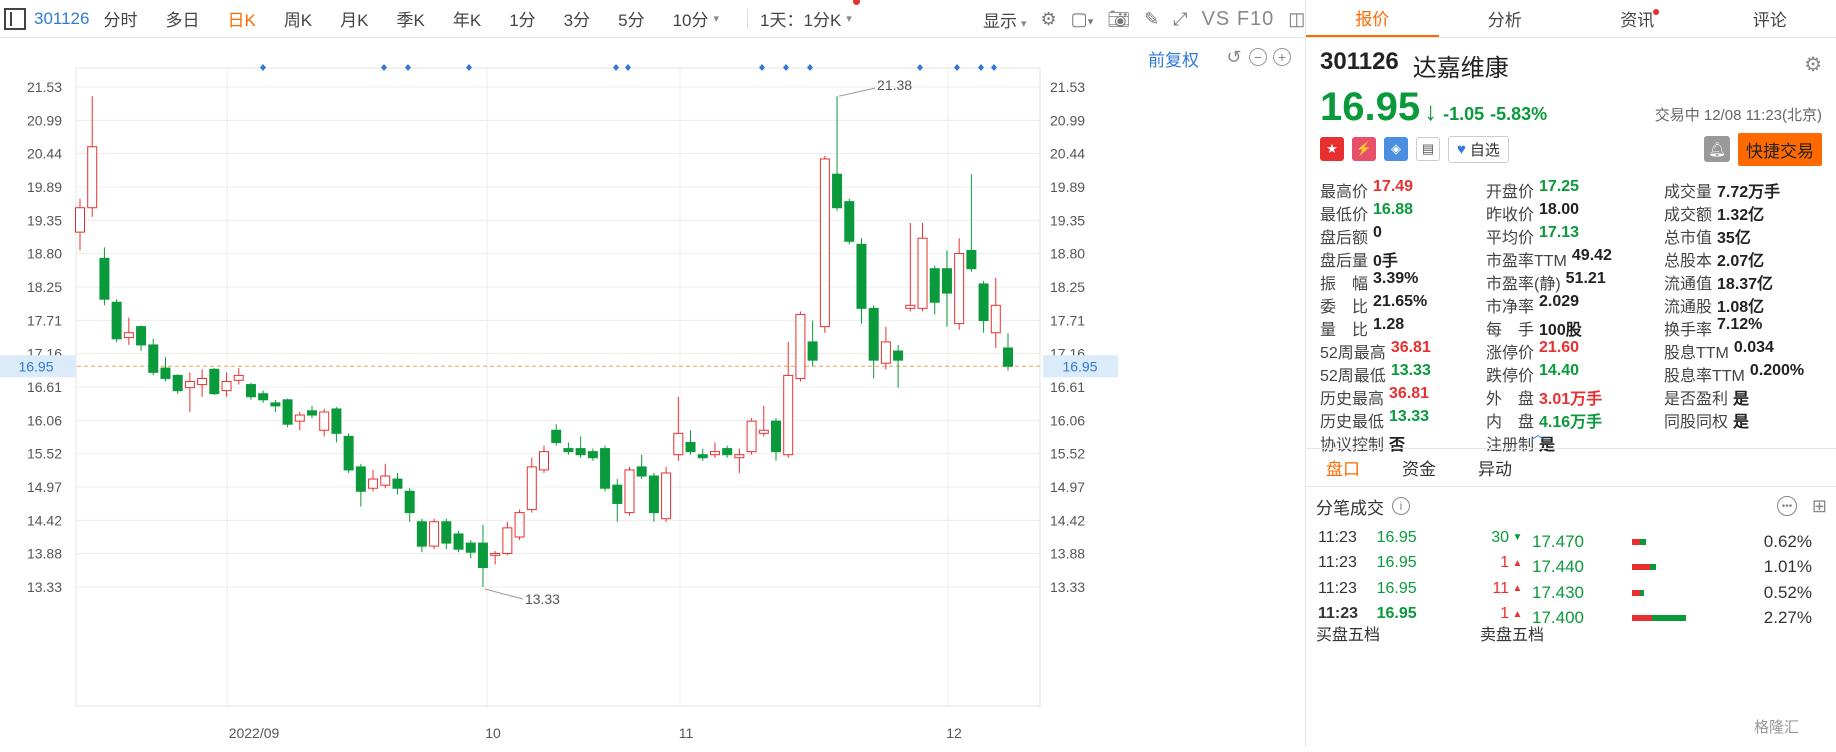 This screenshot has width=1836, height=752. What do you see at coordinates (1512, 633) in the screenshot?
I see `ask-depth-label: 卖盘五档` at bounding box center [1512, 633].